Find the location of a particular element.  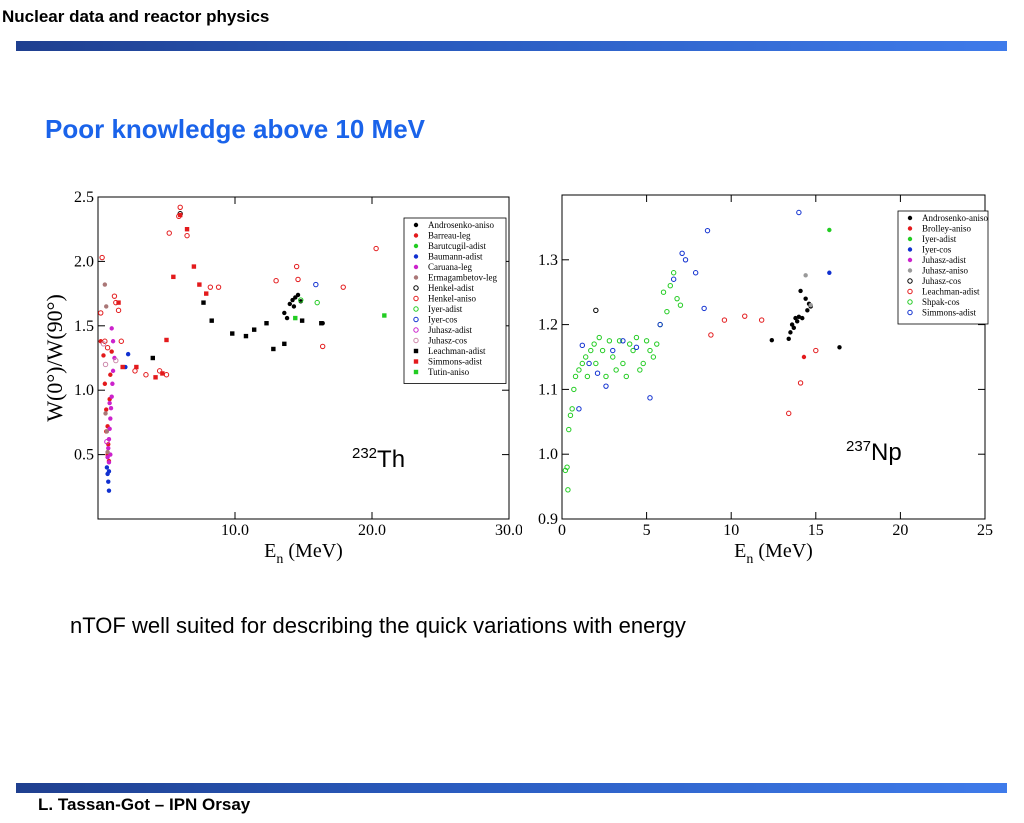

legend-entry: Barreau-leg is located at coordinates (449, 236).